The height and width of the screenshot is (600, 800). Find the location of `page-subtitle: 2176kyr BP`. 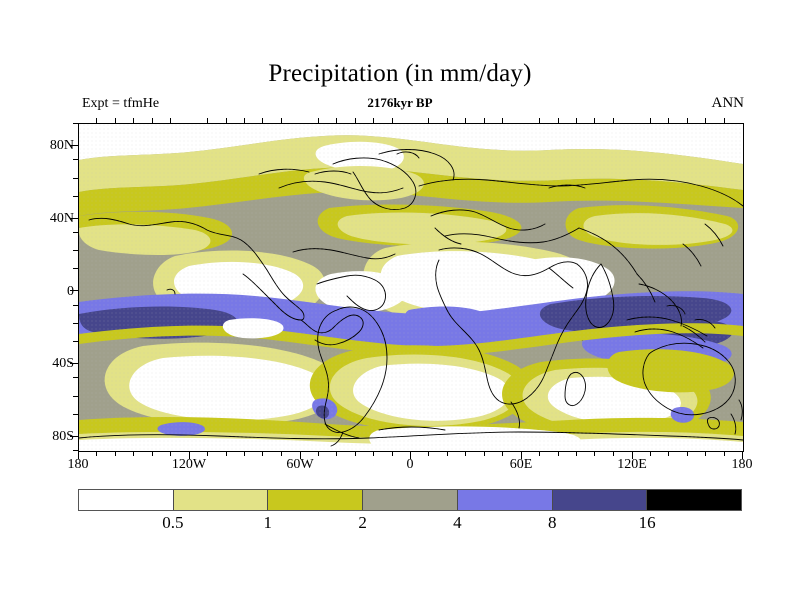

page-subtitle: 2176kyr BP is located at coordinates (400, 102).